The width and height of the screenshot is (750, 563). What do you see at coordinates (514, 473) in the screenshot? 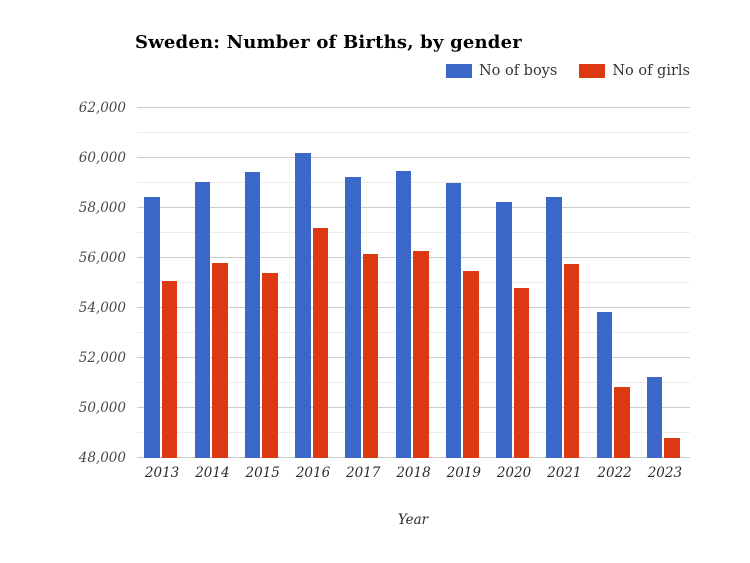
I see `x-tick-label-2020: 2020` at bounding box center [514, 473].